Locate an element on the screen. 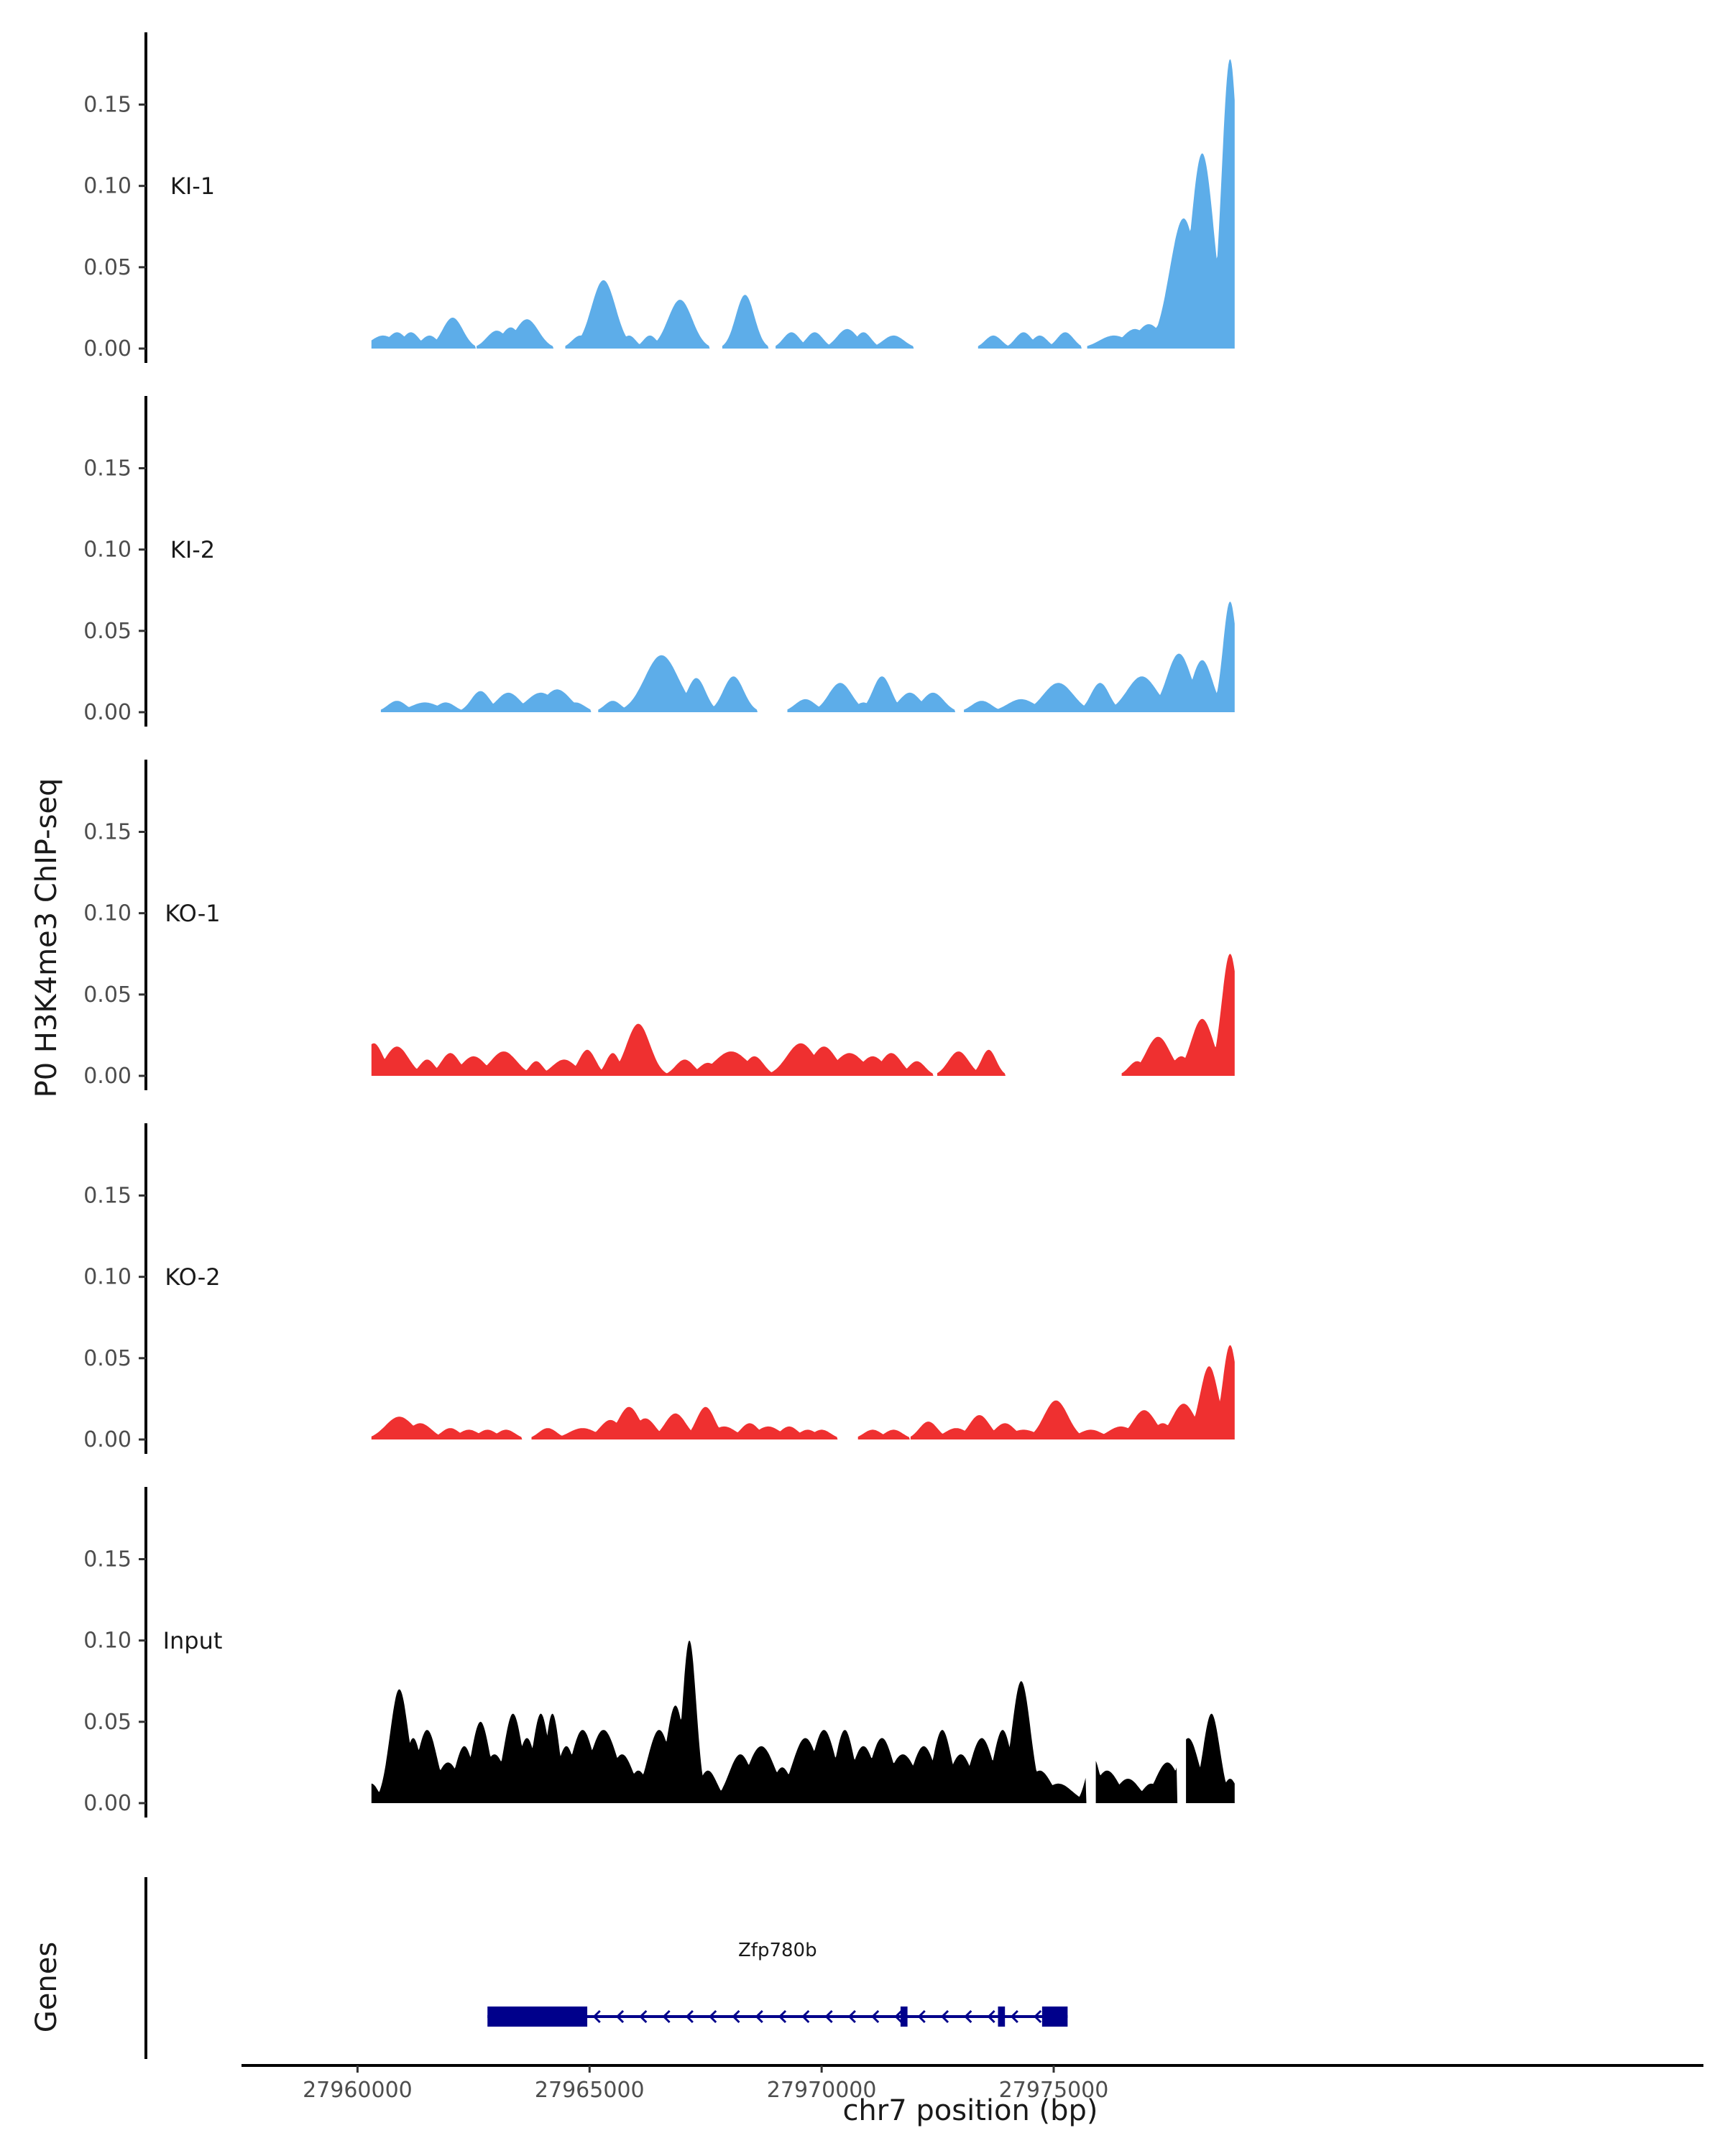 The width and height of the screenshot is (1725, 2156). genes-axis-title: Genes is located at coordinates (46, 1987).